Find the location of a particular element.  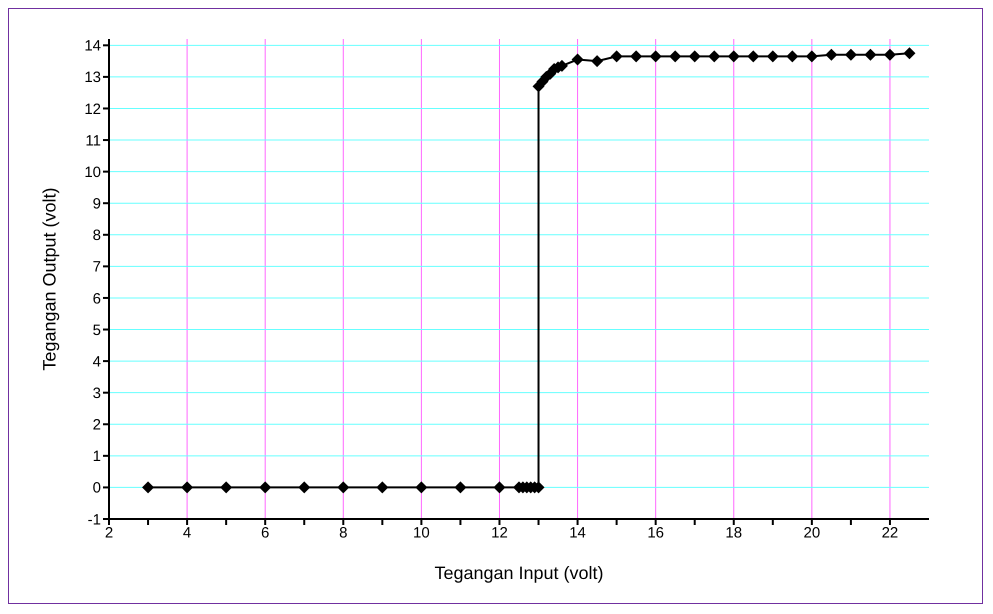

x-tick-label: 10 is located at coordinates (421, 533).